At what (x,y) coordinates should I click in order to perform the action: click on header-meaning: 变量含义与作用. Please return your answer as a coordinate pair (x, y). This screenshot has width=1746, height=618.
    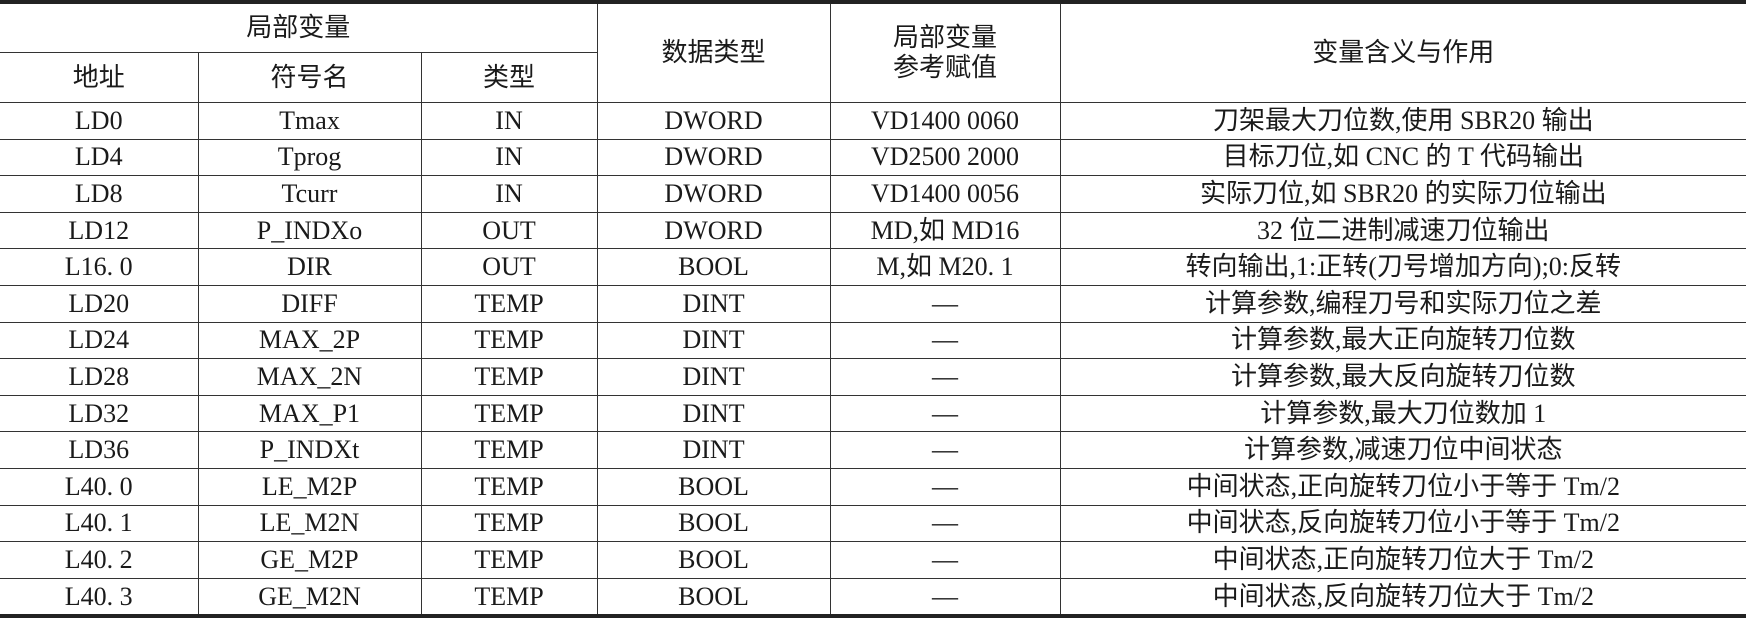
    Looking at the image, I should click on (1402, 51).